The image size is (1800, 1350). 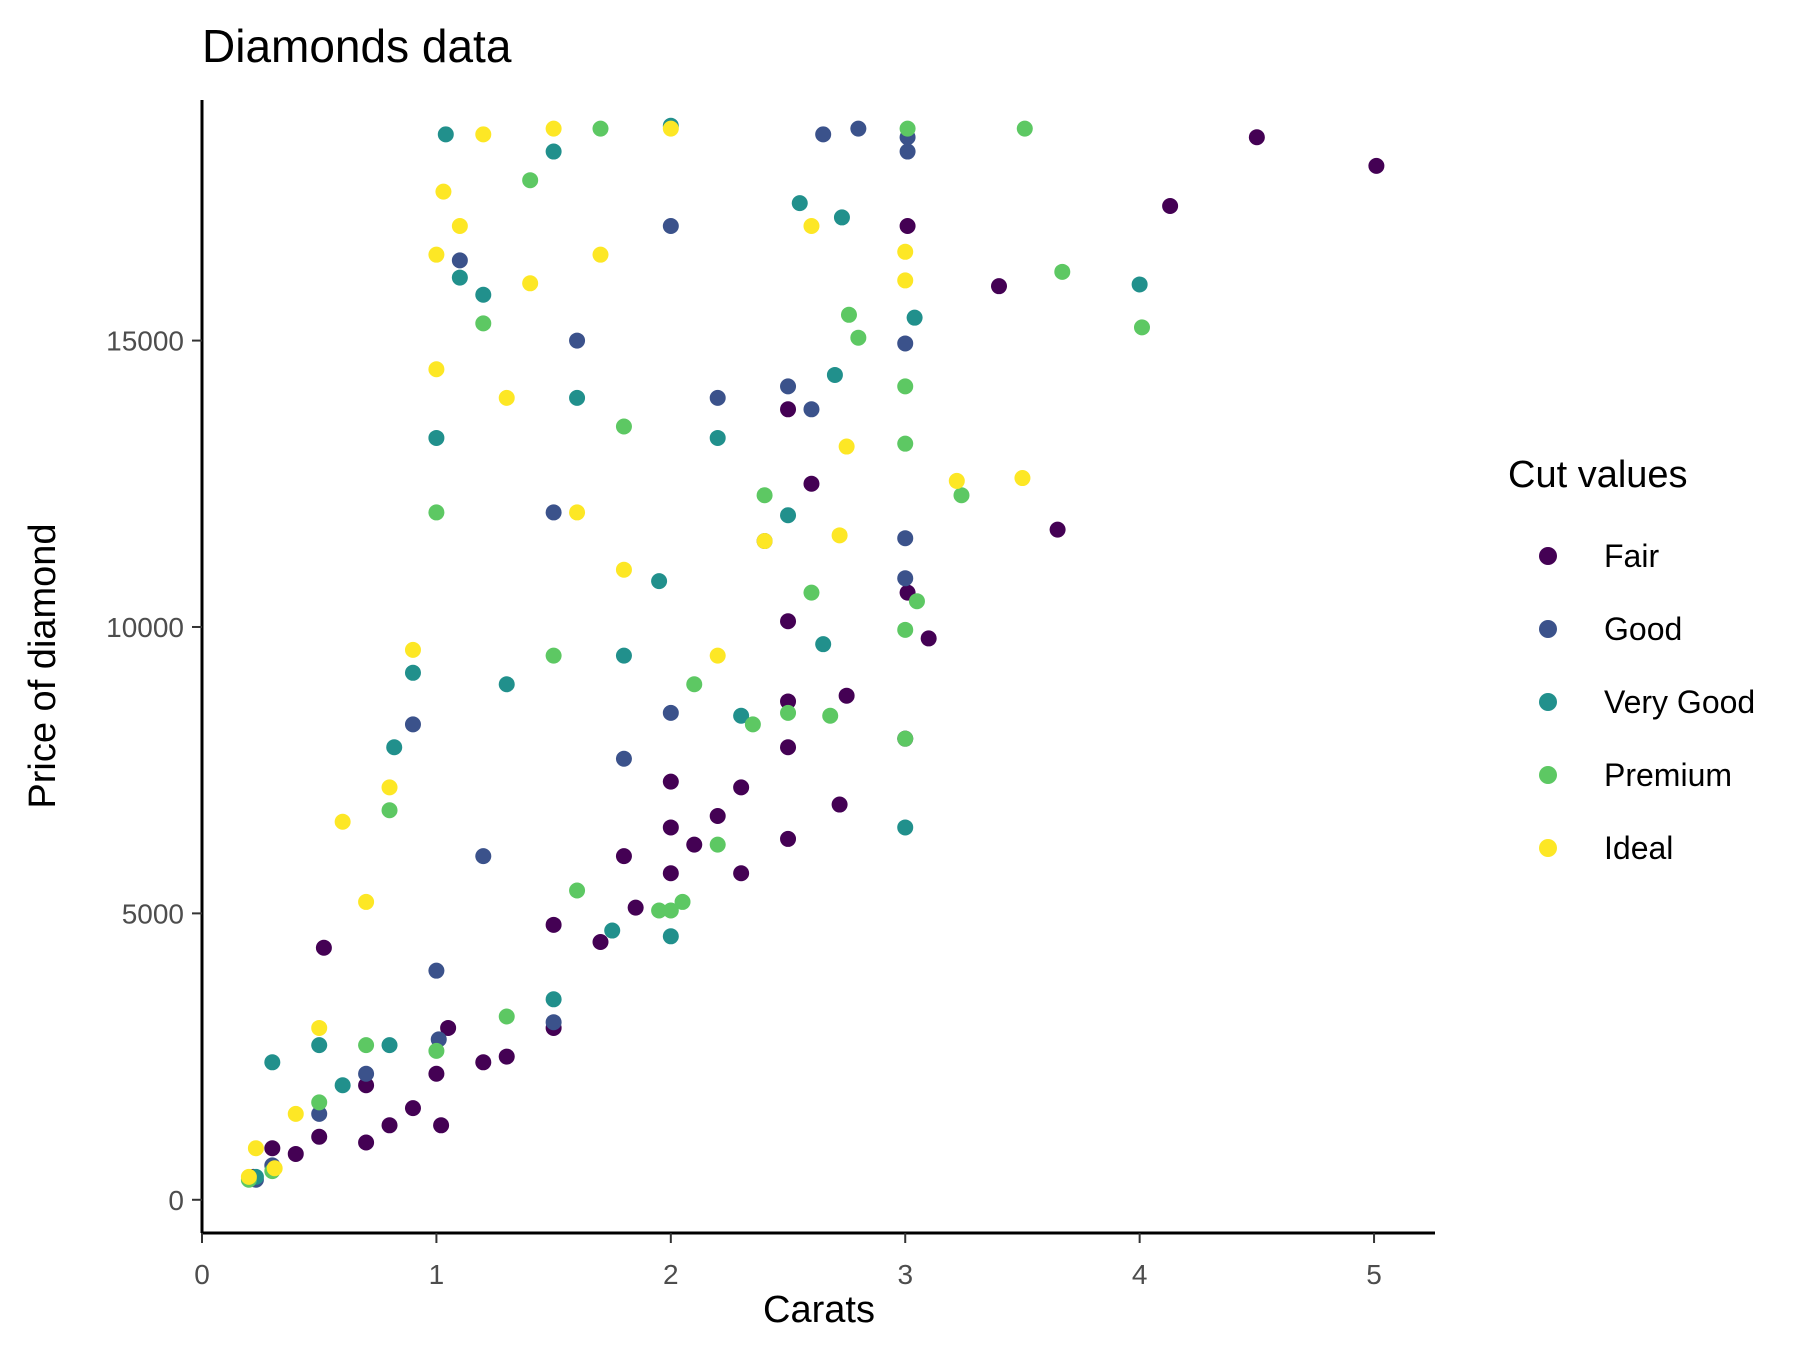 What do you see at coordinates (145, 627) in the screenshot?
I see `y-tick-label: 10000` at bounding box center [145, 627].